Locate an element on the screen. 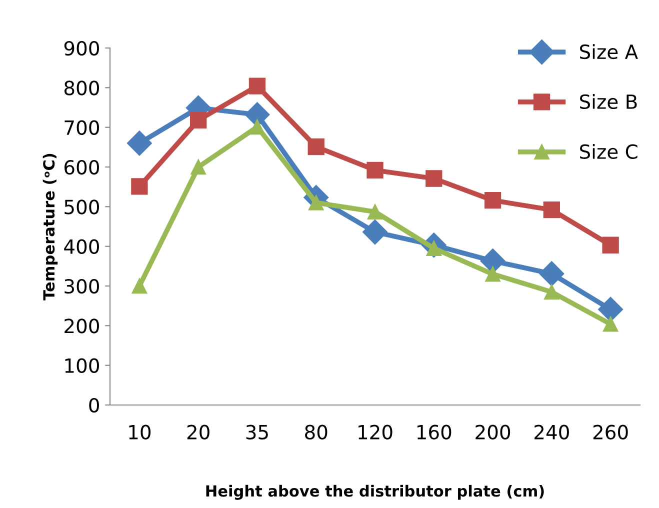  y-tick-label: 800 is located at coordinates (81, 88).